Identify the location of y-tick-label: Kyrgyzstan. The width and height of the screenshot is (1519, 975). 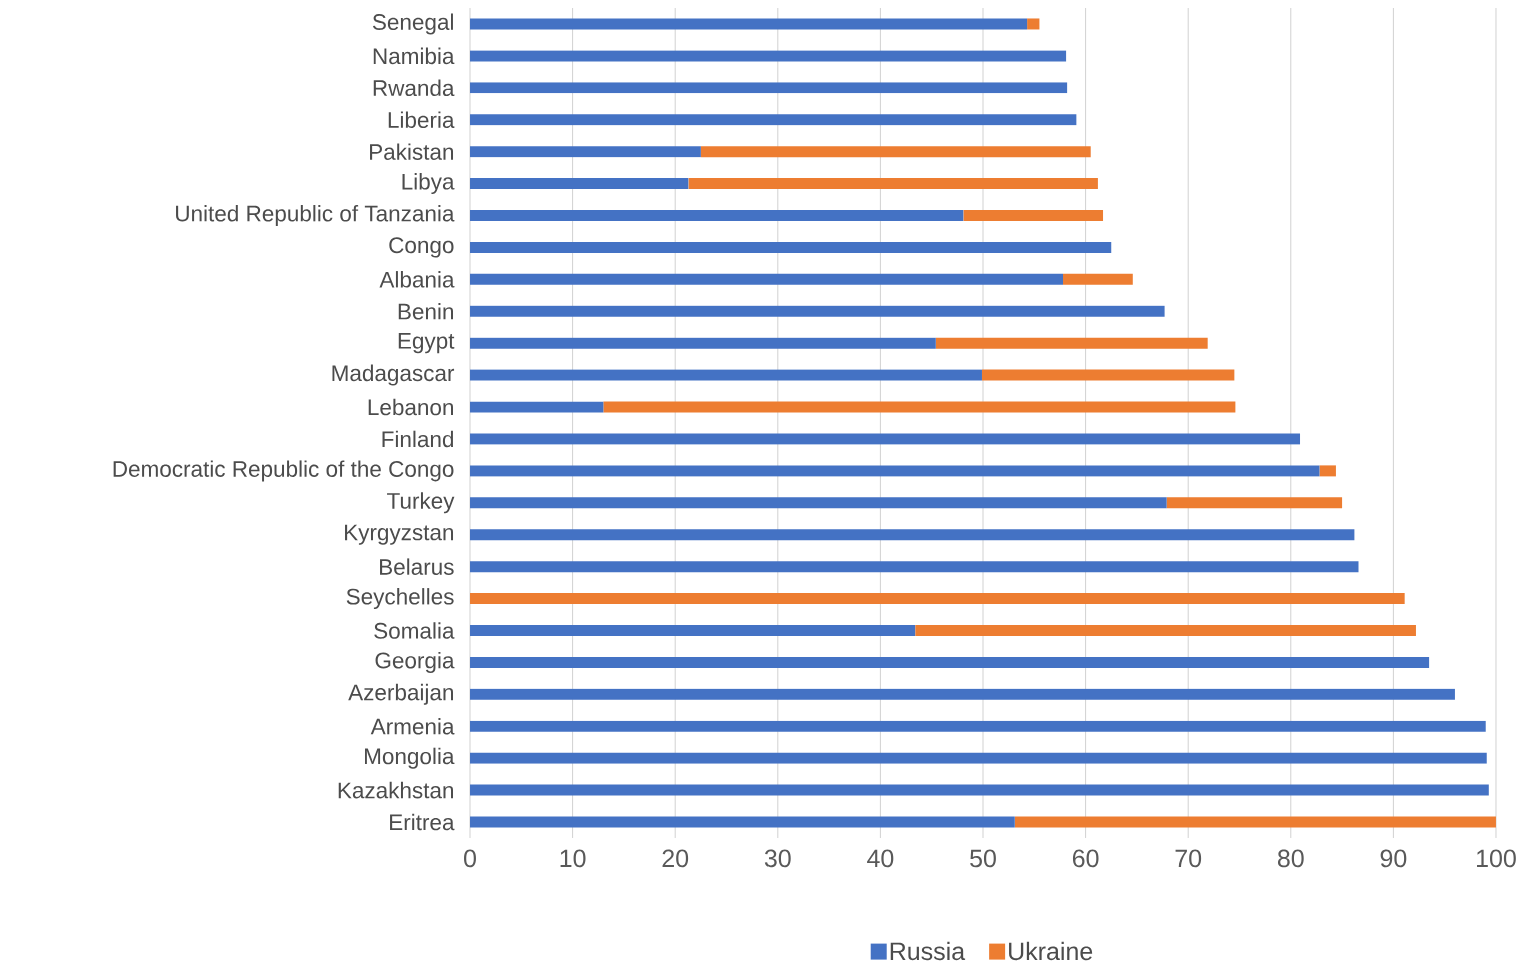
(399, 534).